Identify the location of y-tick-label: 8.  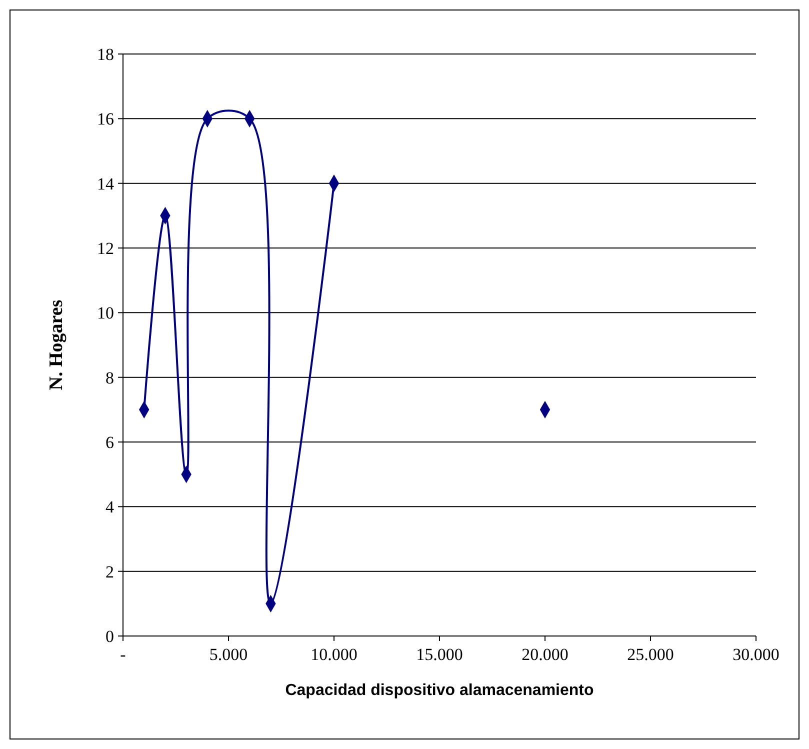
(110, 378).